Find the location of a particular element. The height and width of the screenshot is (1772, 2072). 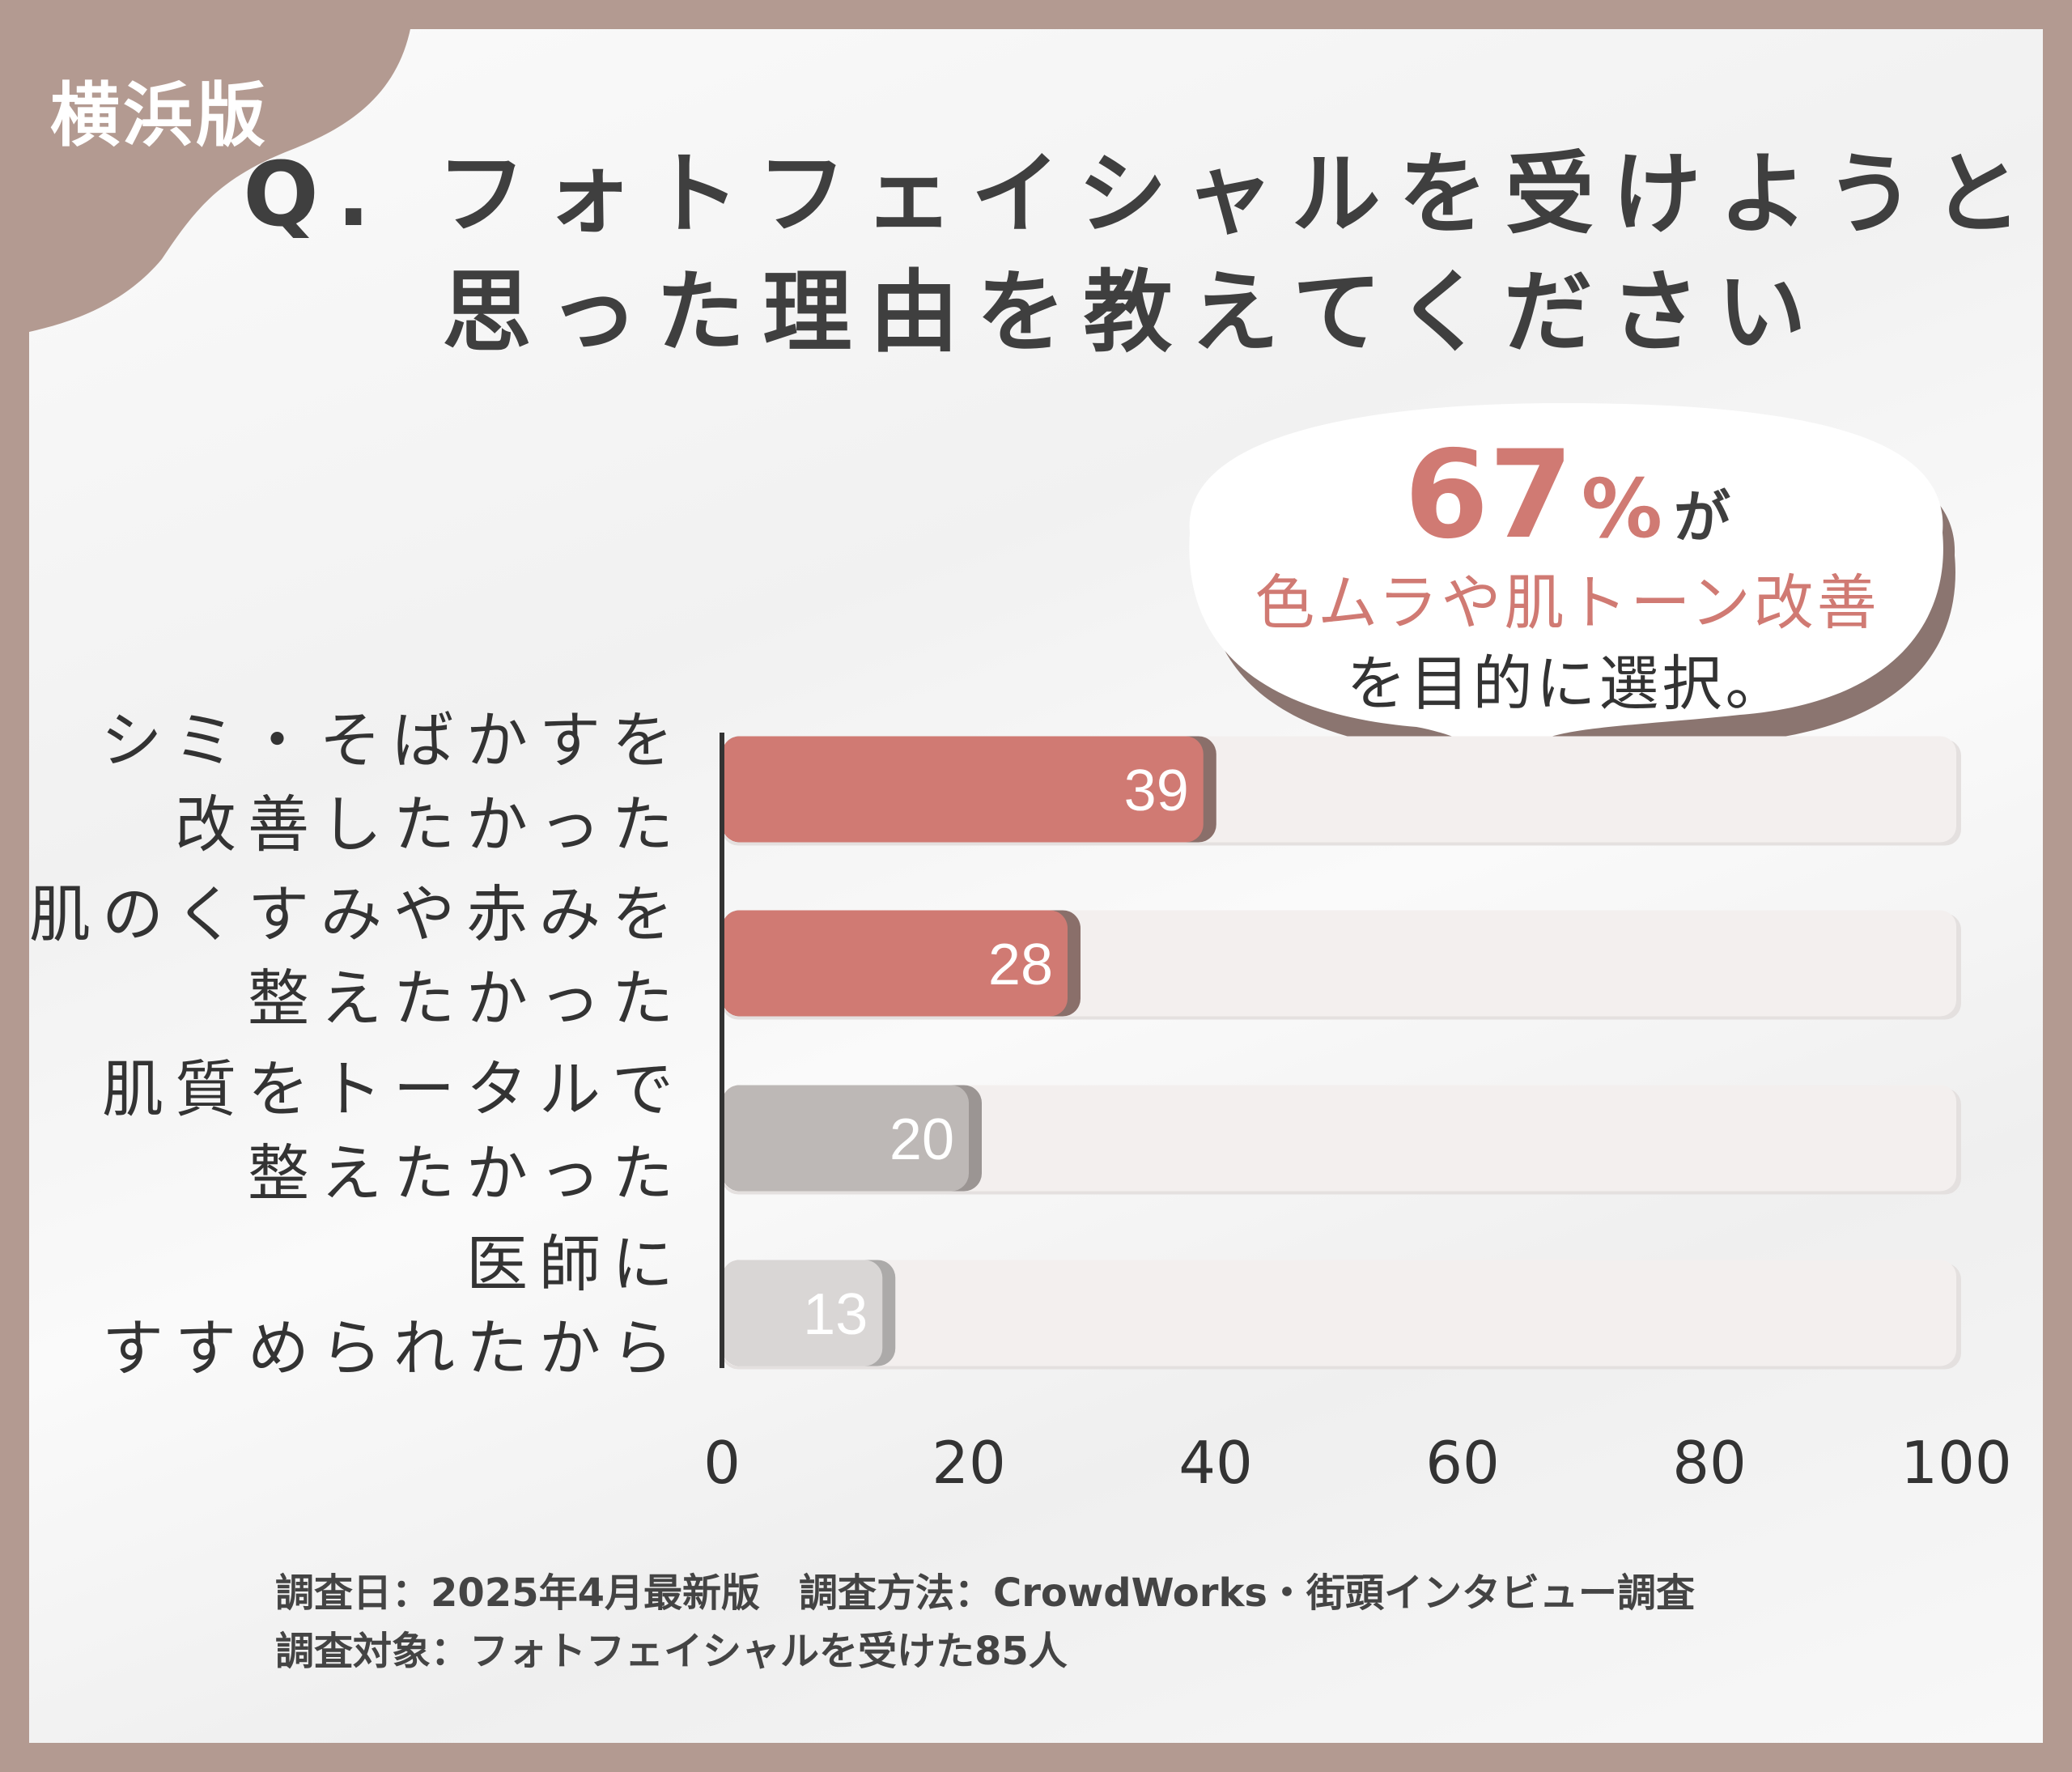

x-tick-label: 20 is located at coordinates (969, 1463).